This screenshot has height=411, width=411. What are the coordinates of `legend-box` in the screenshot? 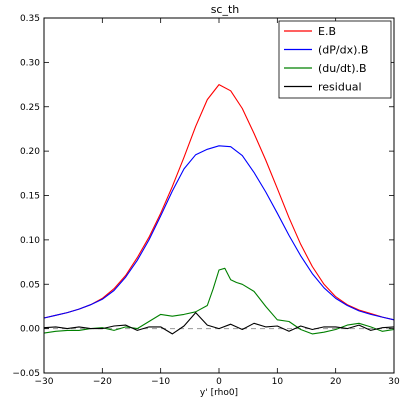 It's located at (335, 59).